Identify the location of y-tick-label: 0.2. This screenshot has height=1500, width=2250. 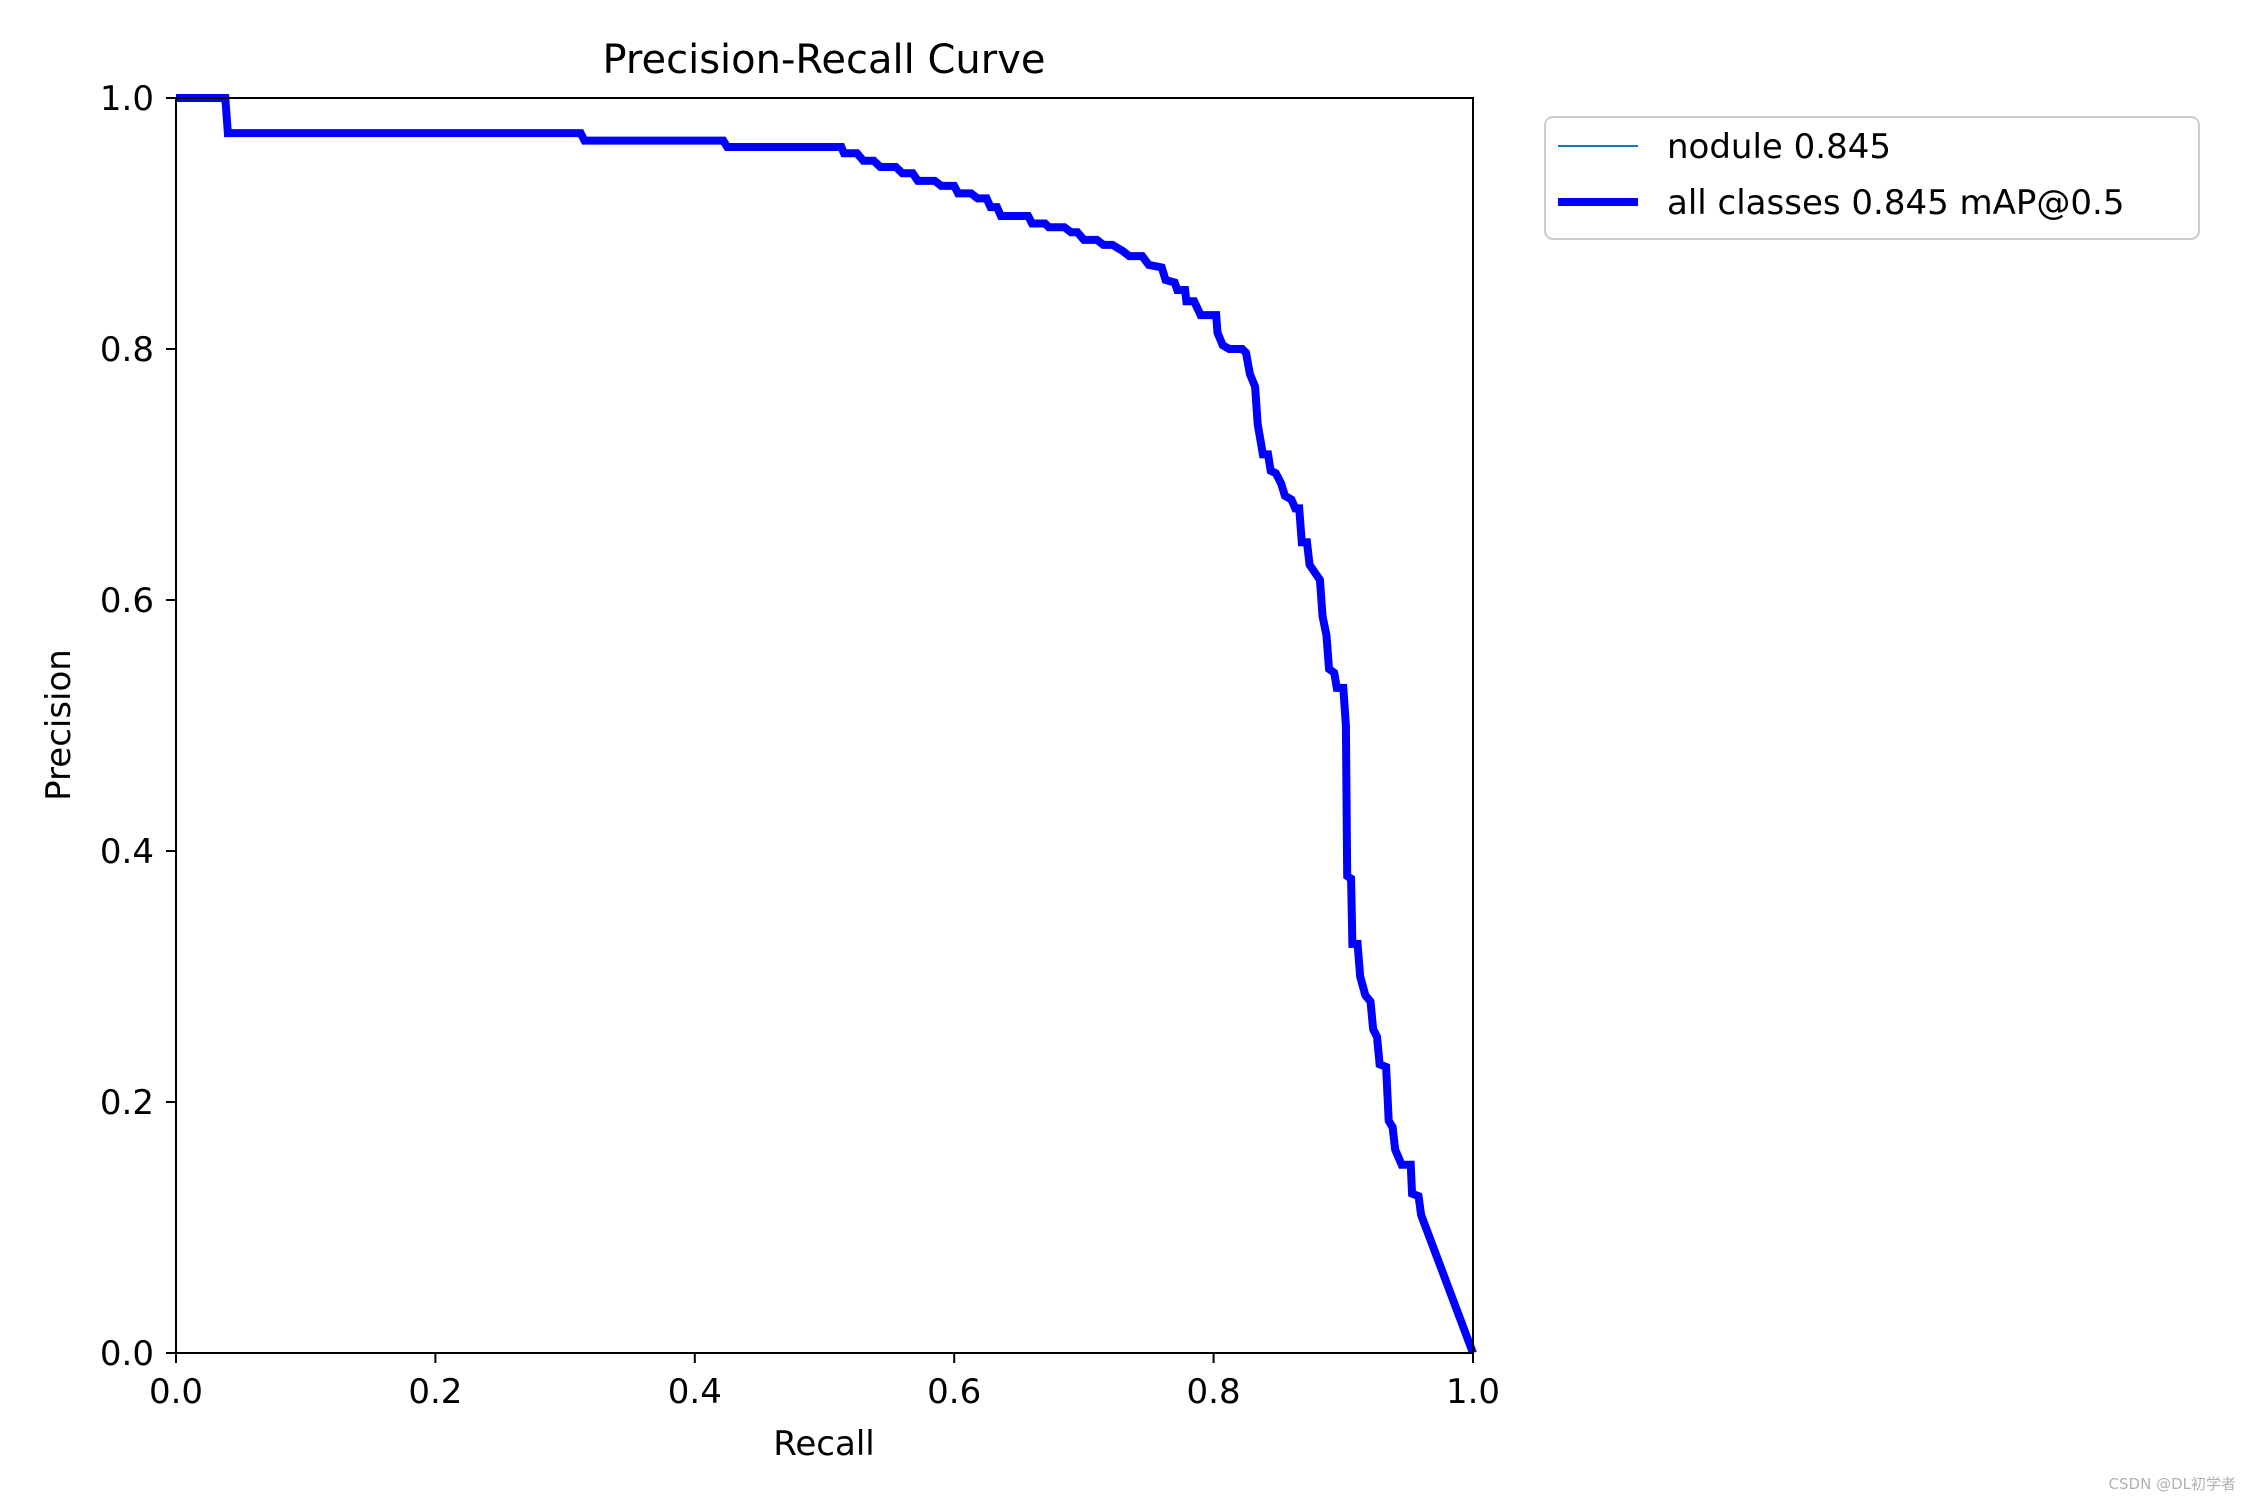
(127, 1103).